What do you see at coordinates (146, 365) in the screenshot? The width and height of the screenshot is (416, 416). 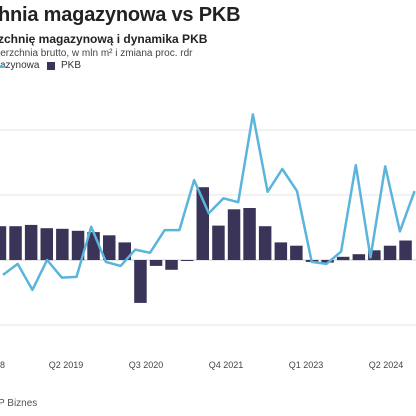 I see `x-tick-label: Q3 2020` at bounding box center [146, 365].